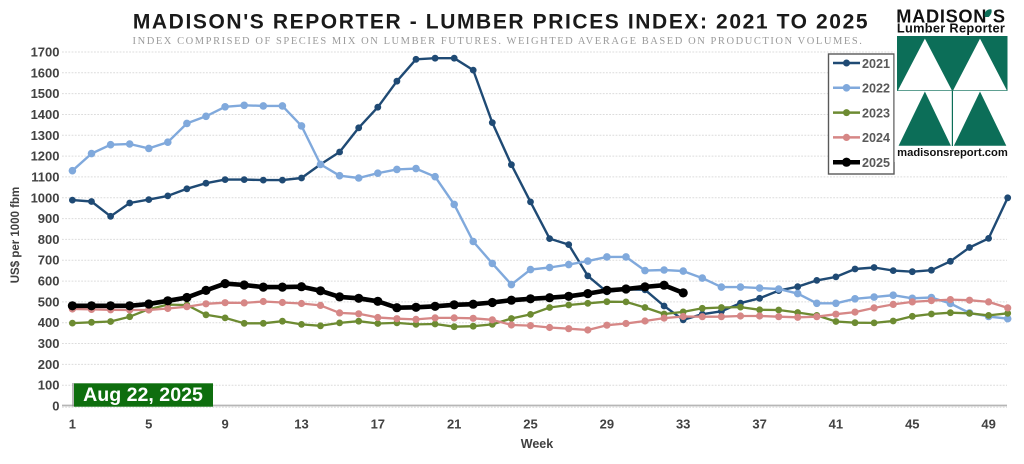 This screenshot has height=464, width=1024. I want to click on svg-text: 1, so click(72, 424).